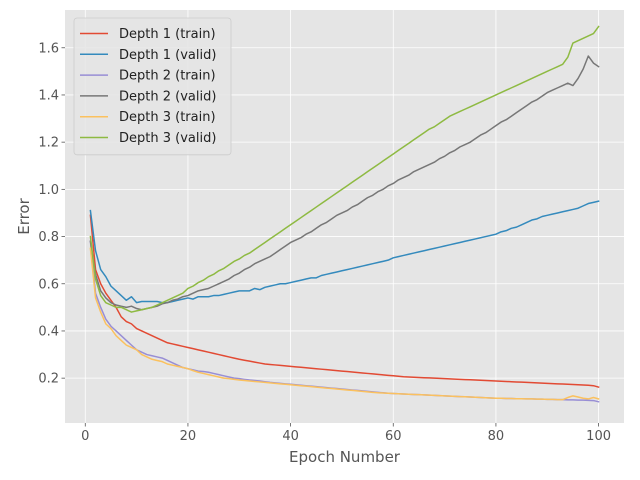 The height and width of the screenshot is (480, 640). I want to click on x-tick-label: 40, so click(290, 436).